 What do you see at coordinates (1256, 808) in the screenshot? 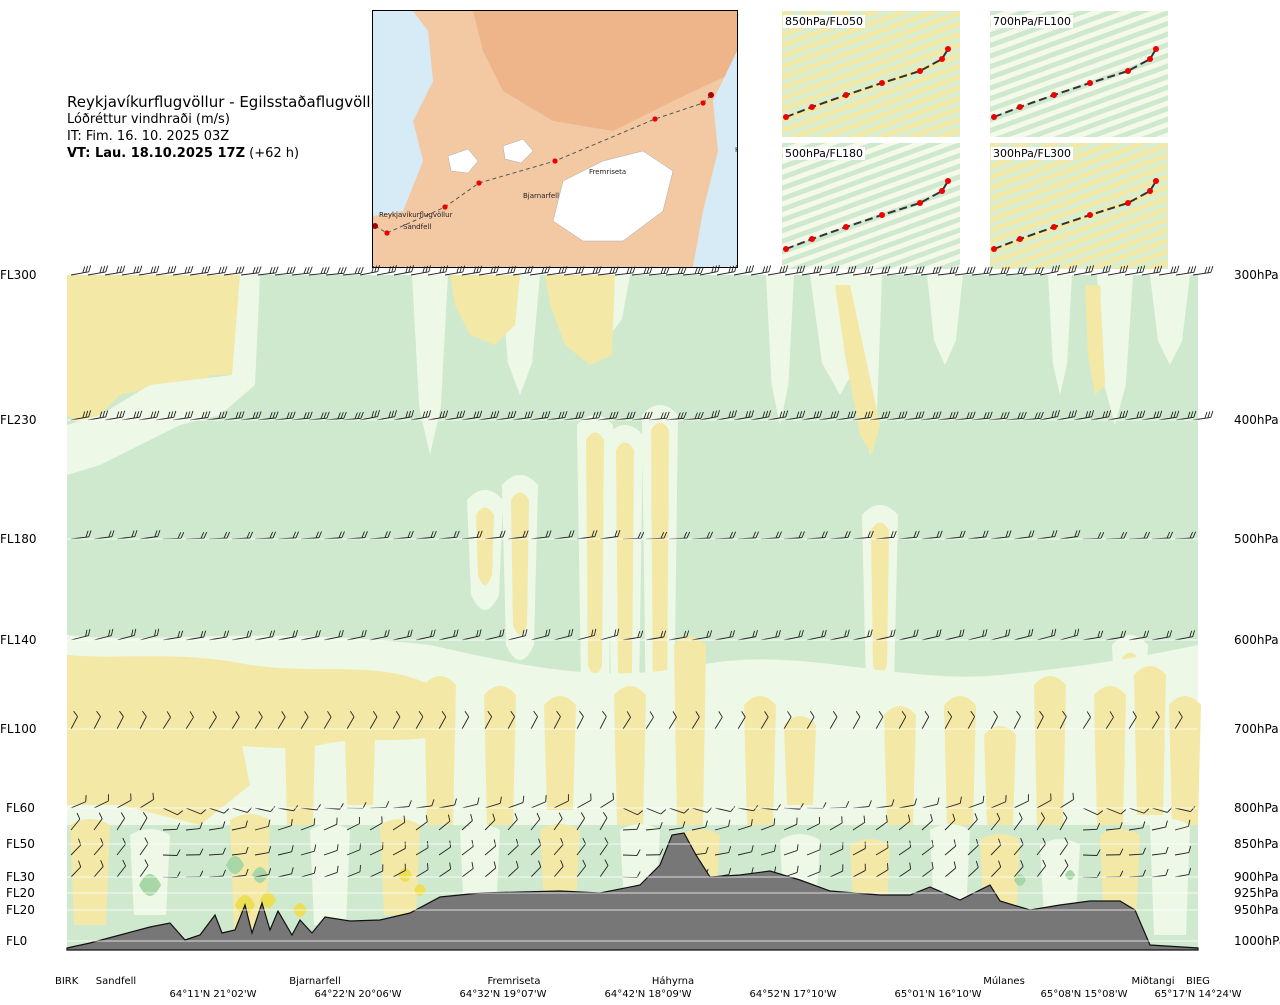
I see `pressure-tick: 800hPa` at bounding box center [1256, 808].